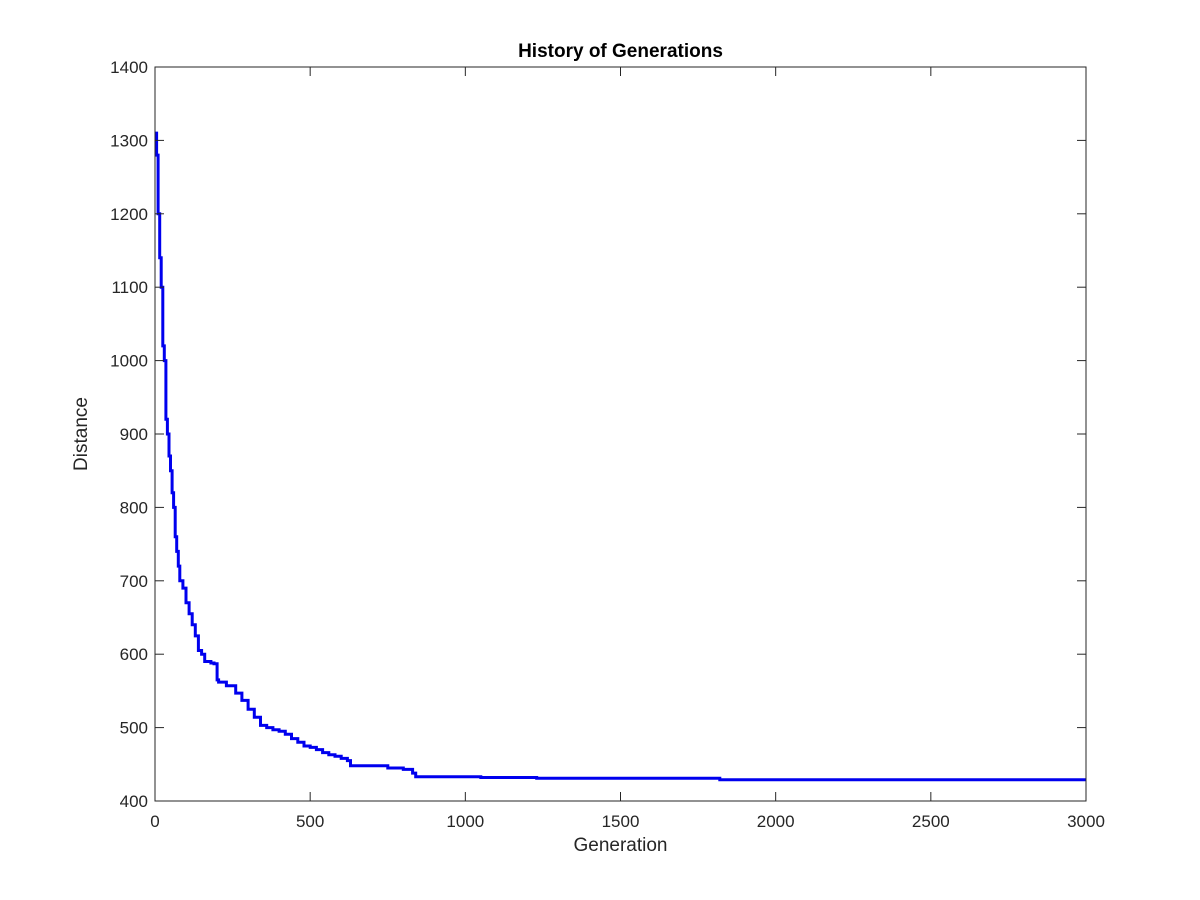  I want to click on x-tick-label: 0, so click(154, 821).